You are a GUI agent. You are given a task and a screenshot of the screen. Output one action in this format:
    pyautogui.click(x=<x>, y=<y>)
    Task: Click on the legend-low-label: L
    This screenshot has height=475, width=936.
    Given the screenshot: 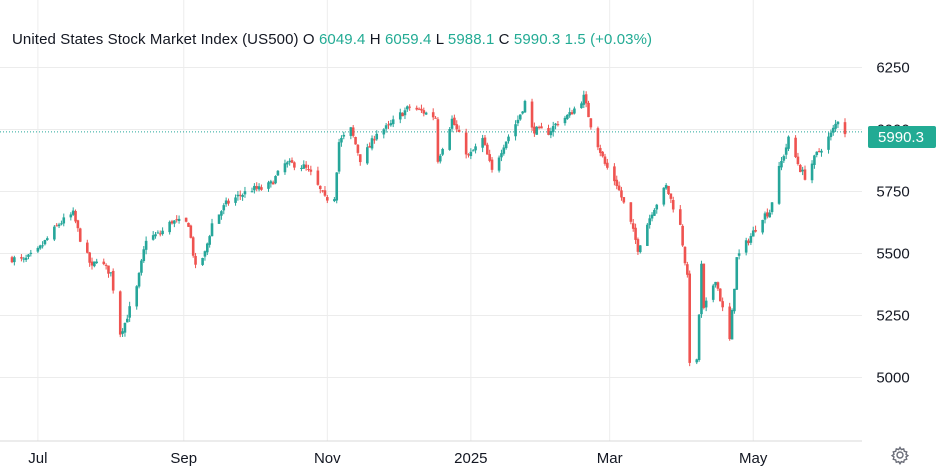 What is the action you would take?
    pyautogui.click(x=439, y=39)
    